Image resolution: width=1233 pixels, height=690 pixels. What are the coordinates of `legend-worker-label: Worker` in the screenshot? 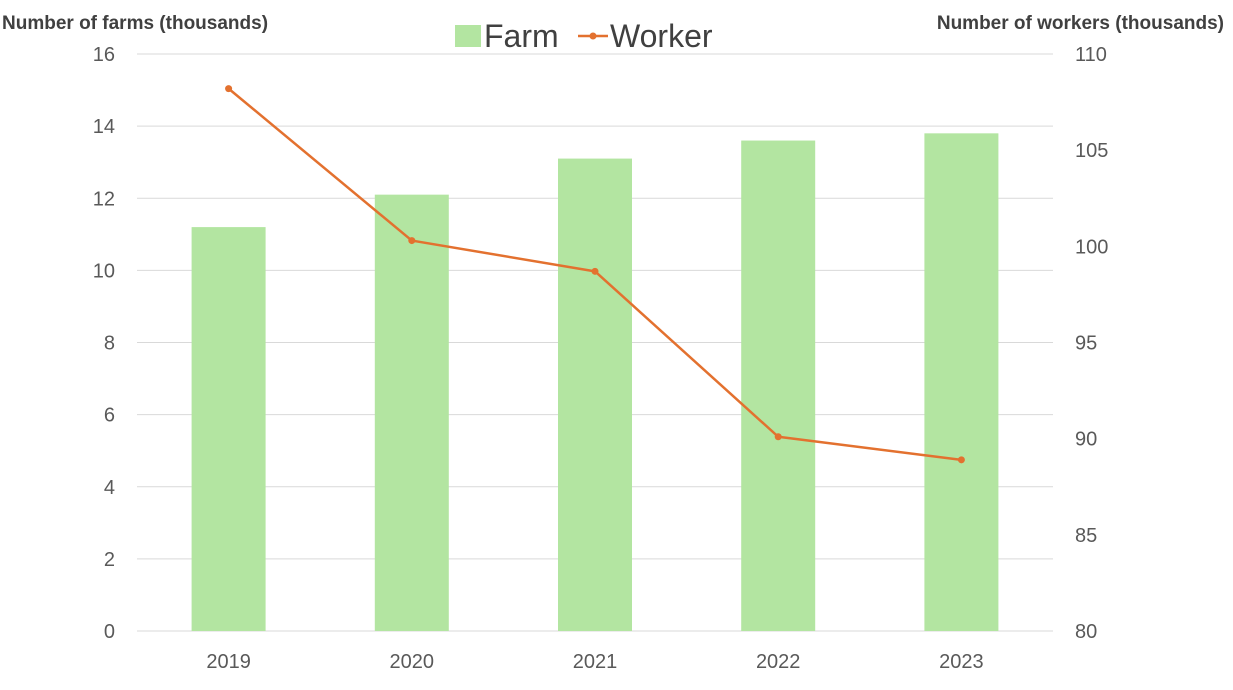 It's located at (661, 36).